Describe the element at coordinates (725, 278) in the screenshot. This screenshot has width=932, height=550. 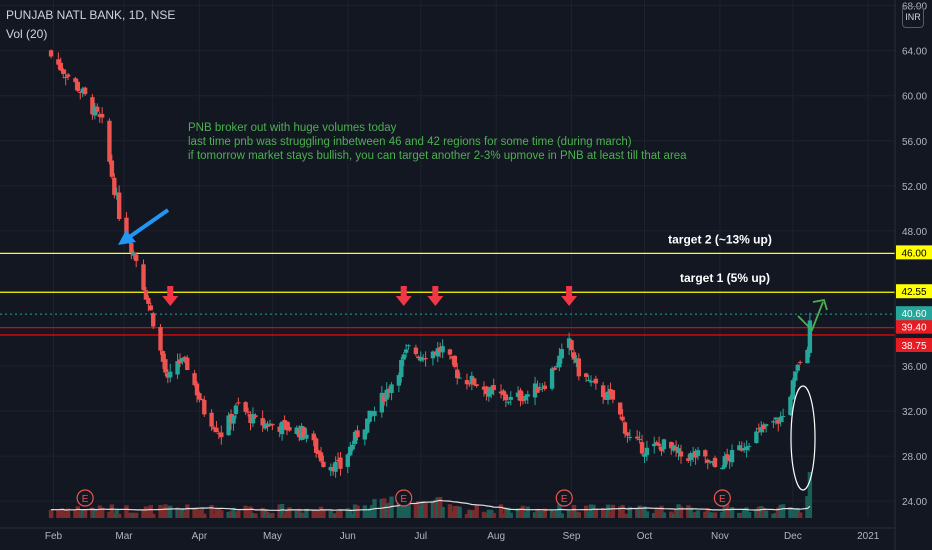
I see `target-label: target 1 (5% up)` at that location.